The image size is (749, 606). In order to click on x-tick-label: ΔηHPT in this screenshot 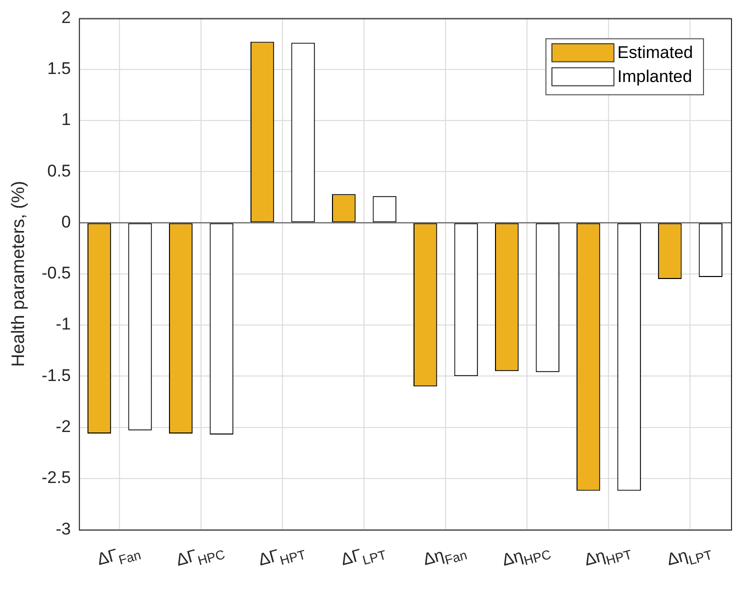, I will do `click(608, 558)`.